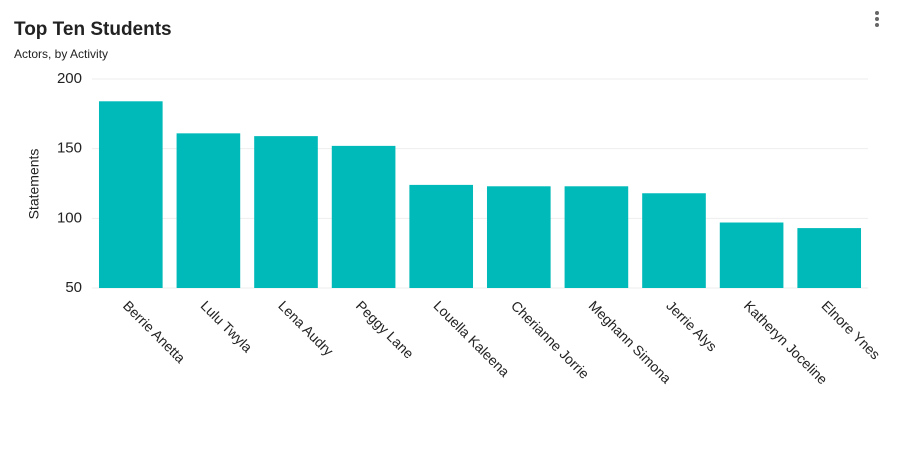  Describe the element at coordinates (550, 339) in the screenshot. I see `x-tick-label: Cherianne Jorrie` at that location.